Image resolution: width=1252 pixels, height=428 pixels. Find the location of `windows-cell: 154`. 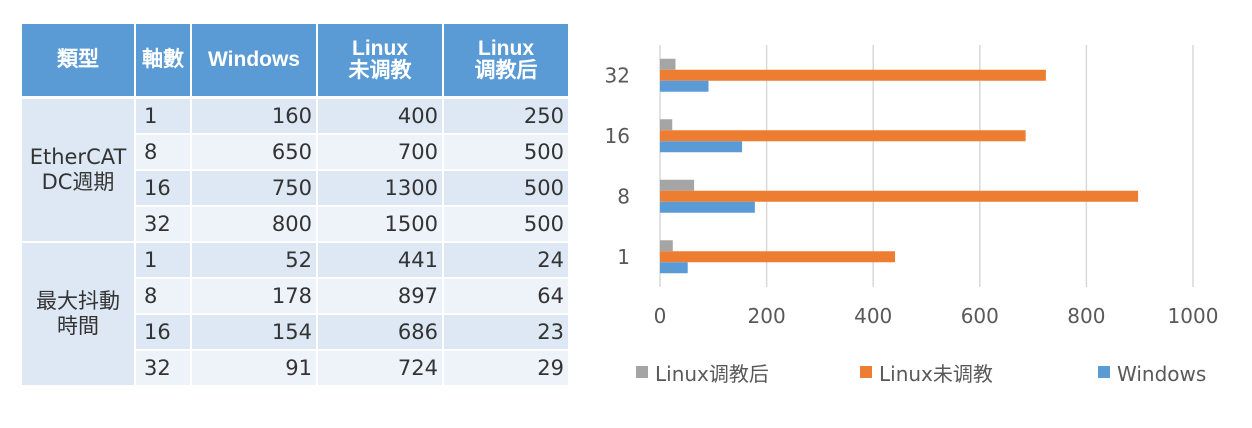

windows-cell: 154 is located at coordinates (254, 332).